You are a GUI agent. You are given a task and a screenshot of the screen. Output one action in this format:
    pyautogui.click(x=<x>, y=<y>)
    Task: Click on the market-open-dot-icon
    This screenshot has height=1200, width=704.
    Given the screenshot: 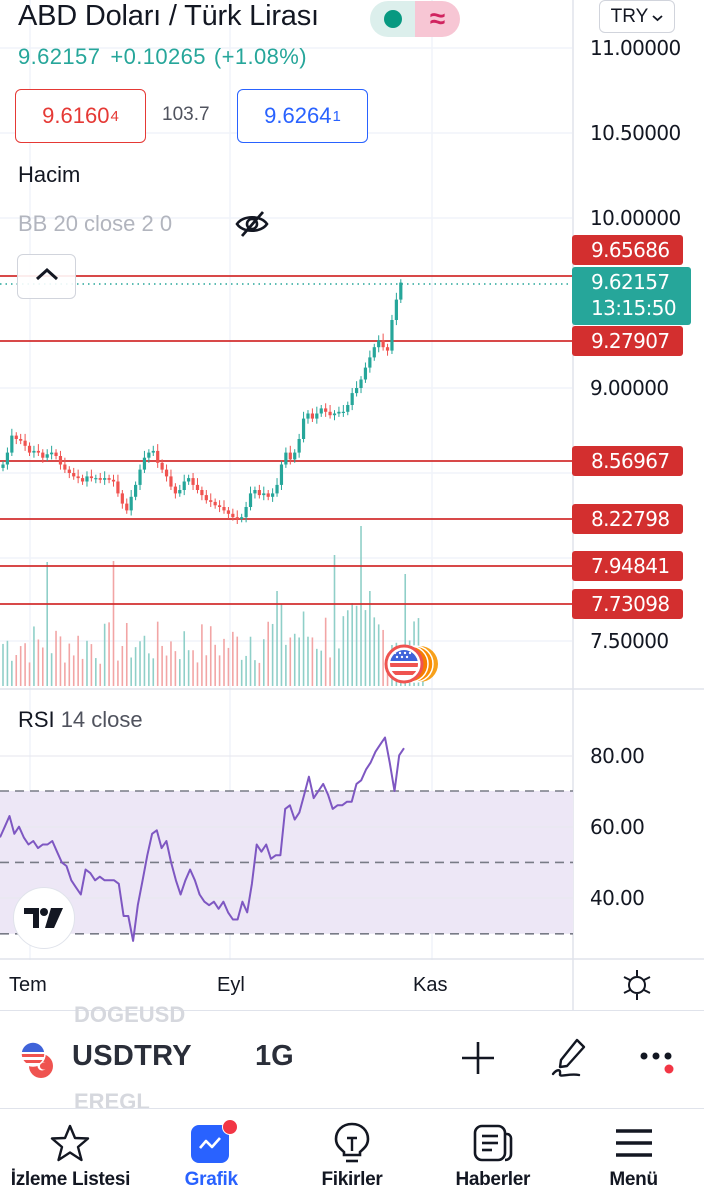 What is the action you would take?
    pyautogui.click(x=392, y=19)
    